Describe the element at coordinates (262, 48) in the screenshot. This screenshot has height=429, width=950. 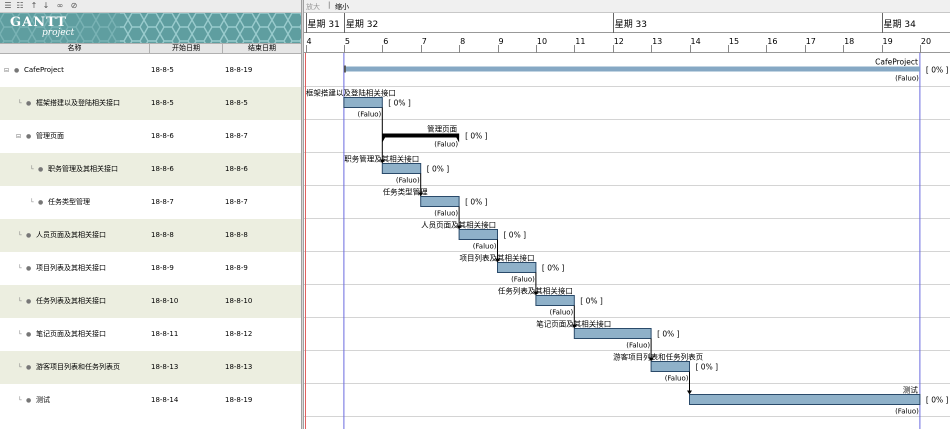
I see `column-header-end: 结束日期` at that location.